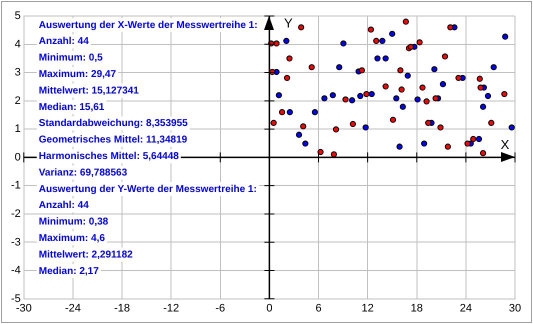 This screenshot has width=533, height=324. Describe the element at coordinates (89, 90) in the screenshot. I see `annotation: Mittelwert: 15,127341` at that location.